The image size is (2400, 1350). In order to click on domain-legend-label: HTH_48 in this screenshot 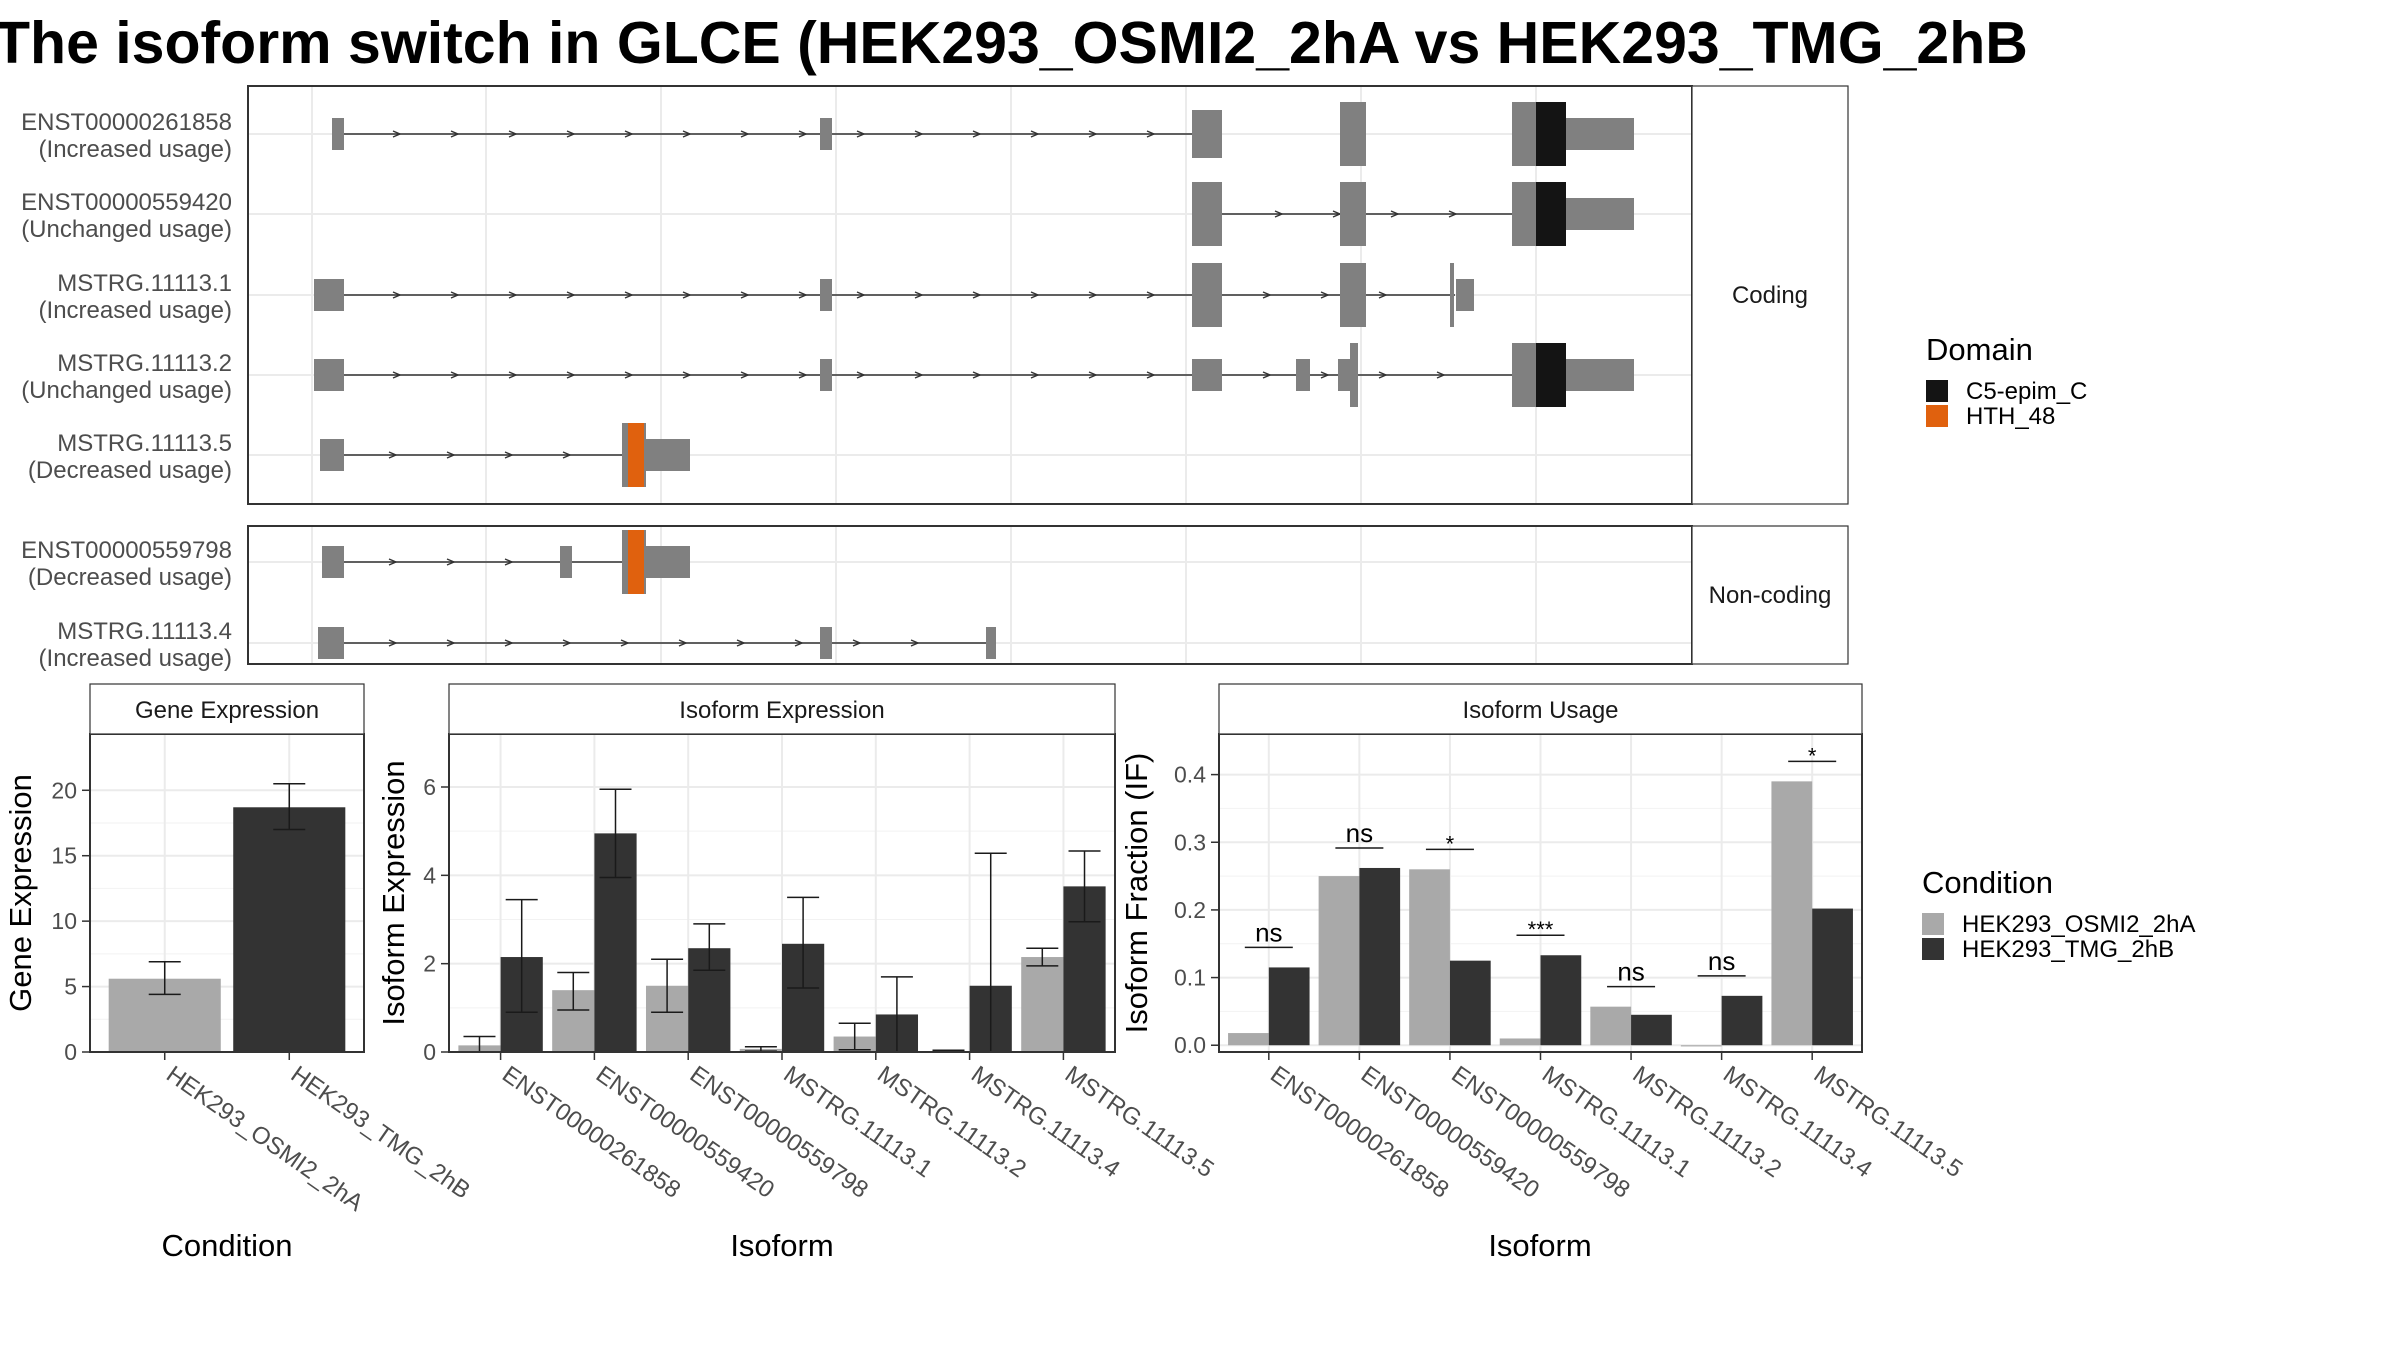, I will do `click(2010, 416)`.